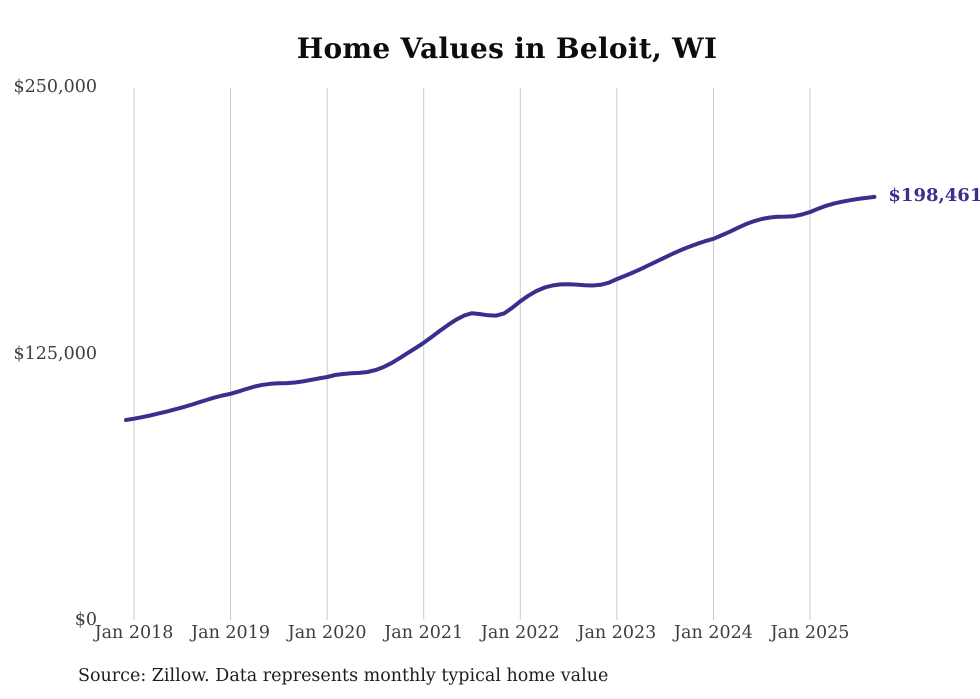 The width and height of the screenshot is (980, 699). I want to click on x-tick-label: Jan 2019, so click(230, 633).